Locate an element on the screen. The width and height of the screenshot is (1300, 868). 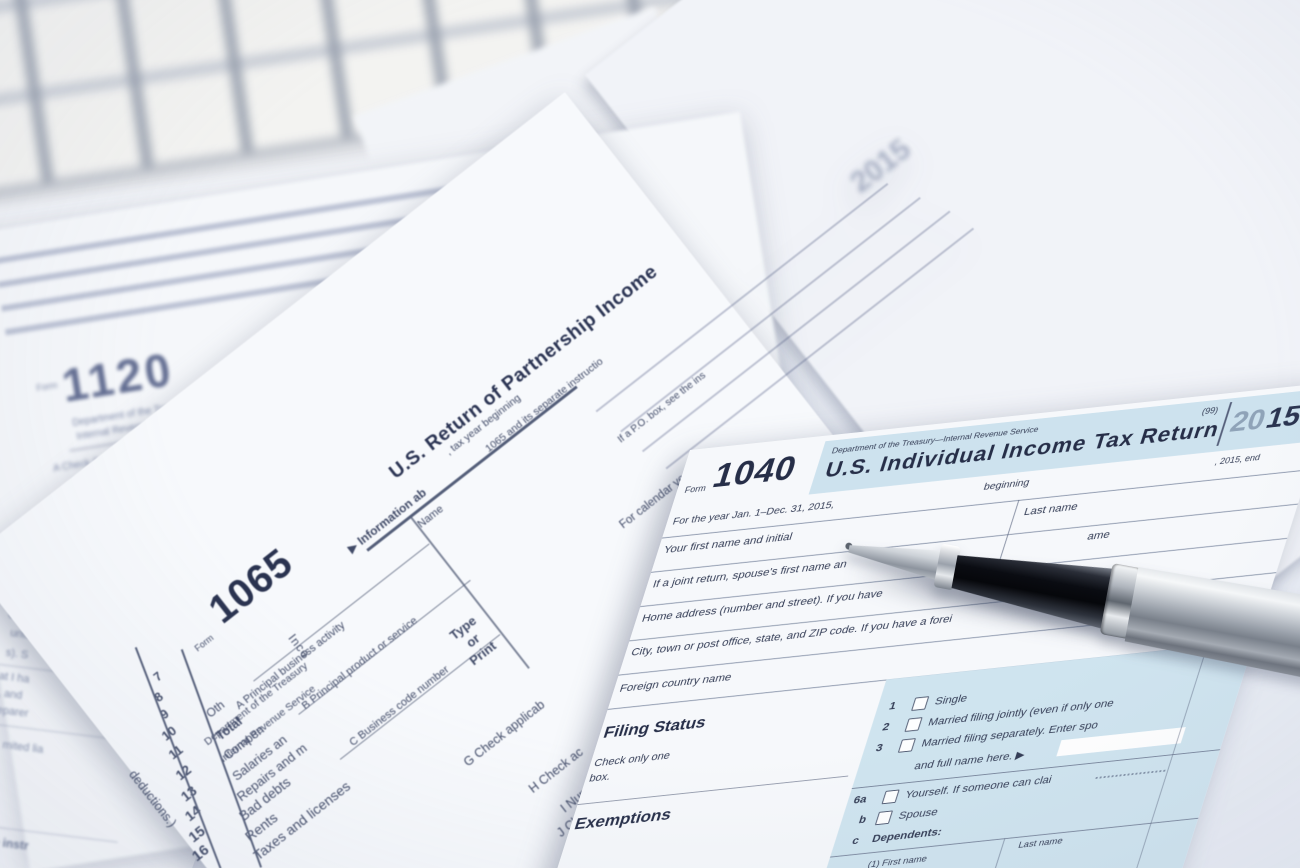
form-1120-form-word: Form is located at coordinates (47, 386).